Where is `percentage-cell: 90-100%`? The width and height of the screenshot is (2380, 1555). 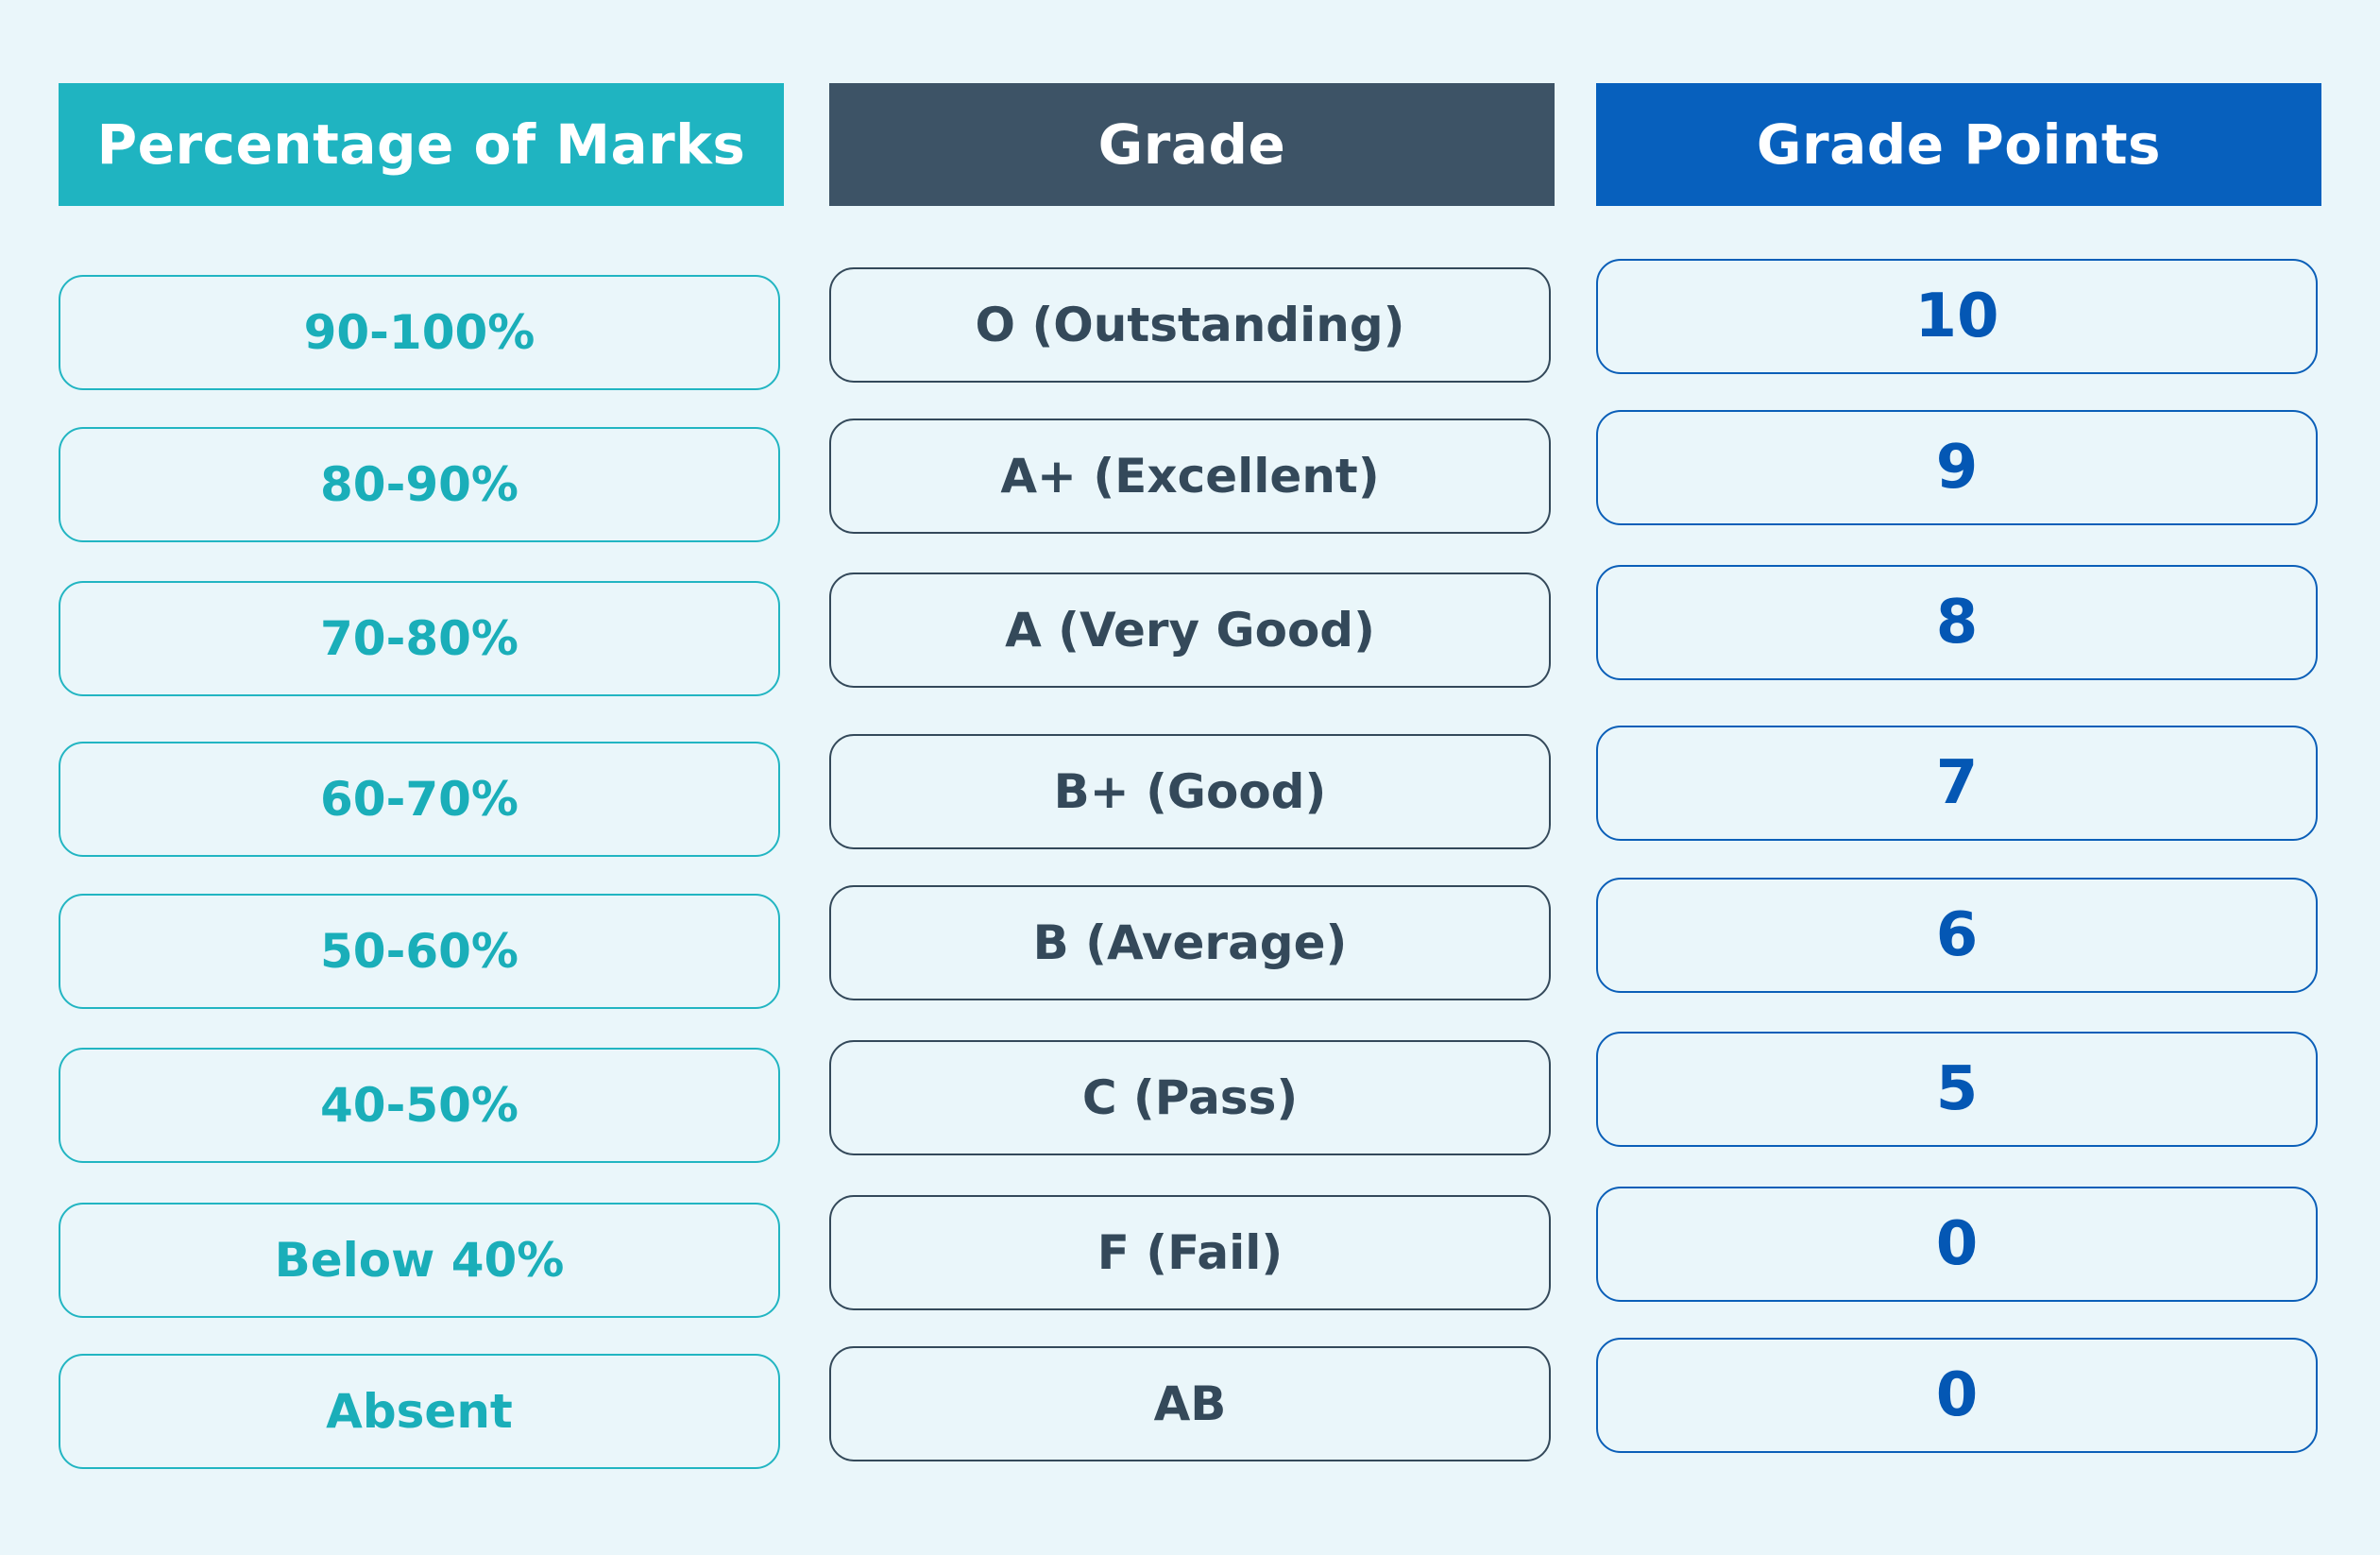 percentage-cell: 90-100% is located at coordinates (419, 332).